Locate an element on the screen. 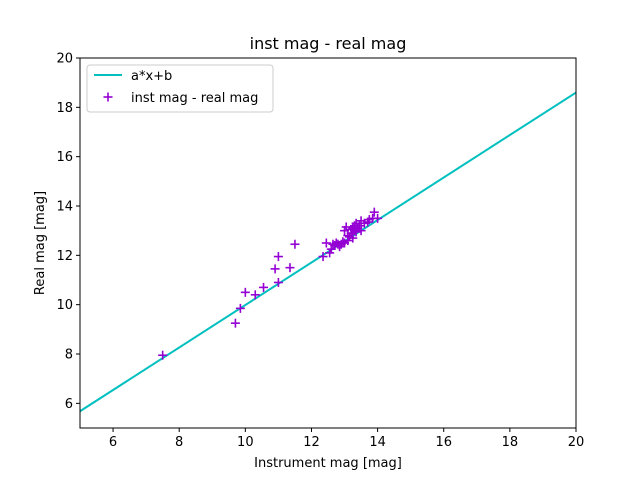  legend-marker-swatch is located at coordinates (108, 97).